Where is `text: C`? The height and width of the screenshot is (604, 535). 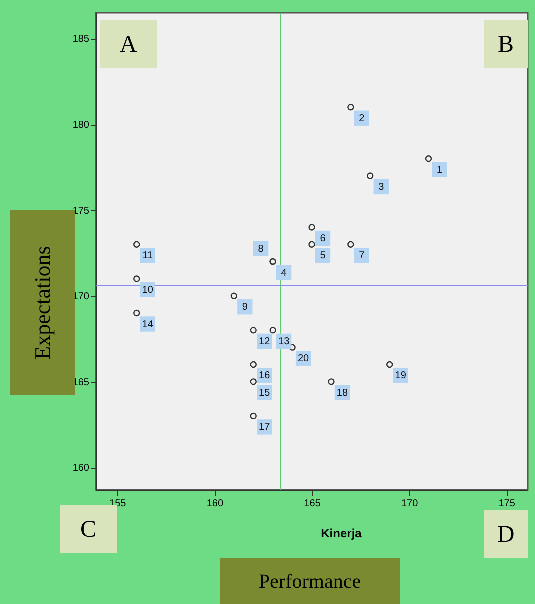
text: C is located at coordinates (88, 530).